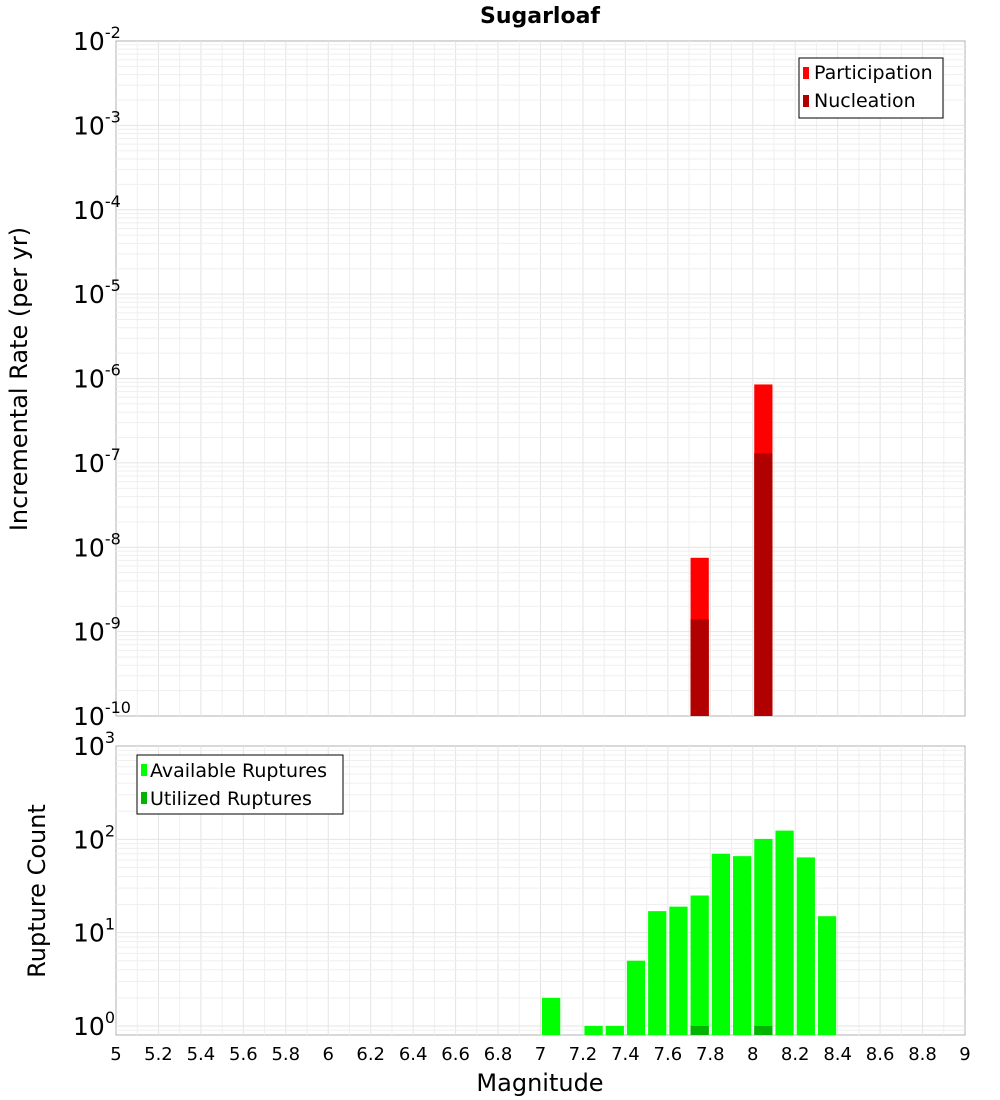 The image size is (1000, 1100). What do you see at coordinates (625, 1054) in the screenshot?
I see `x-tick-label: 7.4` at bounding box center [625, 1054].